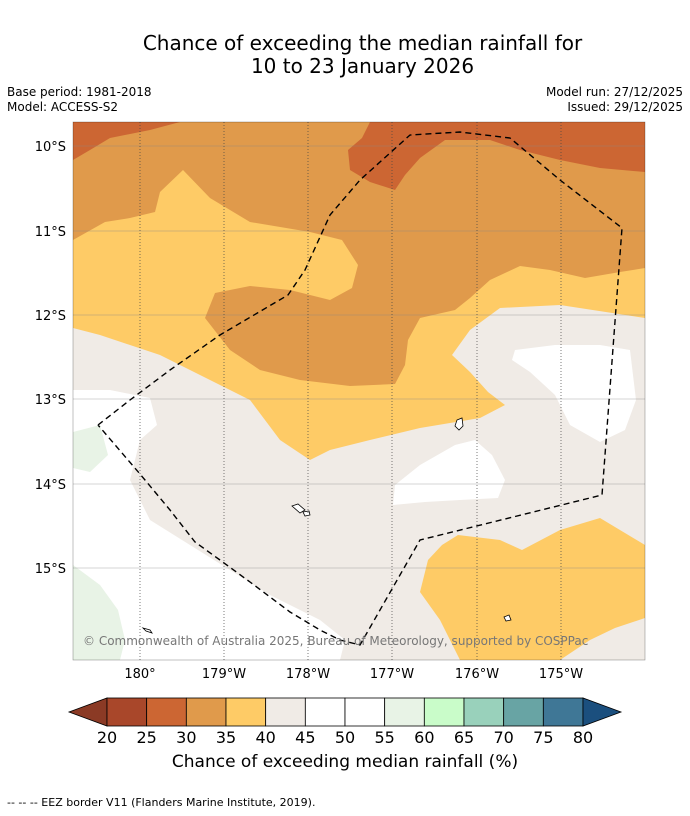 Image resolution: width=690 pixels, height=816 pixels. I want to click on region-25-30-northeast, so click(496, 156).